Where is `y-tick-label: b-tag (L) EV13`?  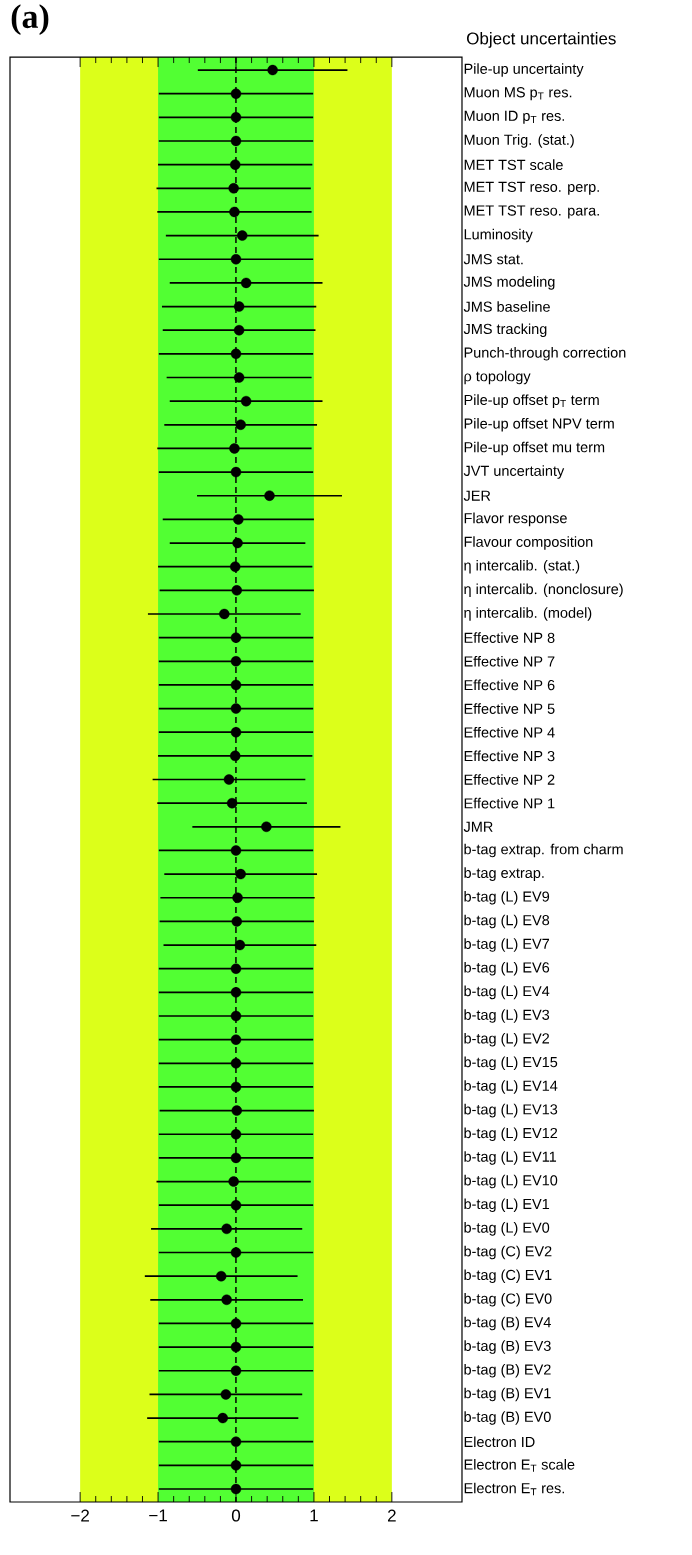 y-tick-label: b-tag (L) EV13 is located at coordinates (511, 1110).